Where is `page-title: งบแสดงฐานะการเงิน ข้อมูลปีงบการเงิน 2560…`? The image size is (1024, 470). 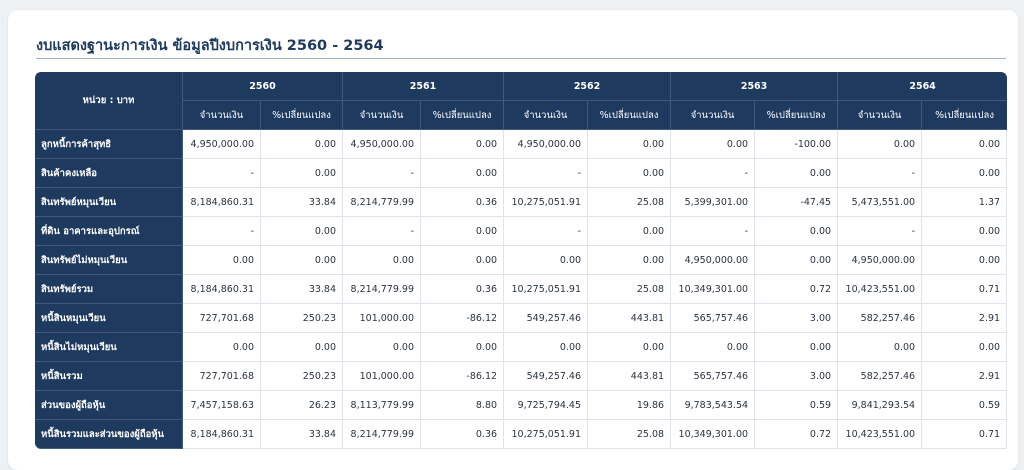
page-title: งบแสดงฐานะการเงิน ข้อมูลปีงบการเงิน 2560… is located at coordinates (210, 46).